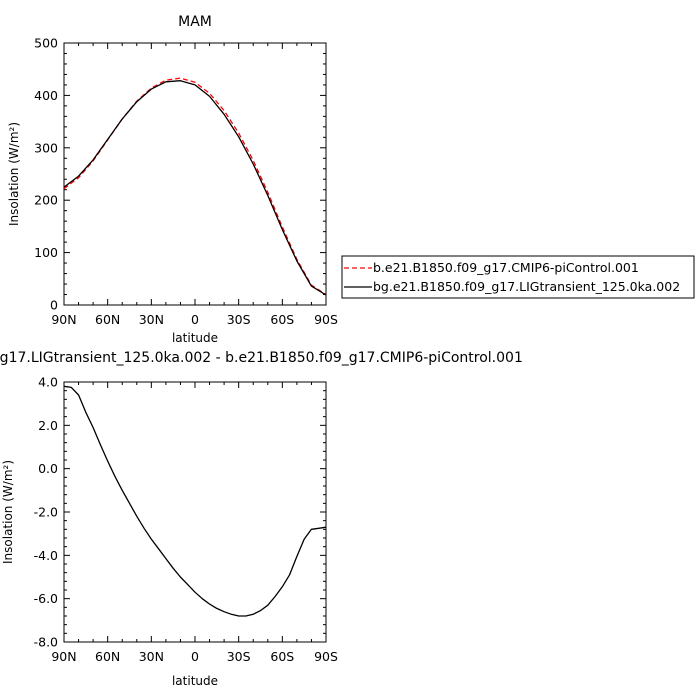 The width and height of the screenshot is (700, 700). Describe the element at coordinates (46, 598) in the screenshot. I see `y-tick-label: -6.0` at that location.